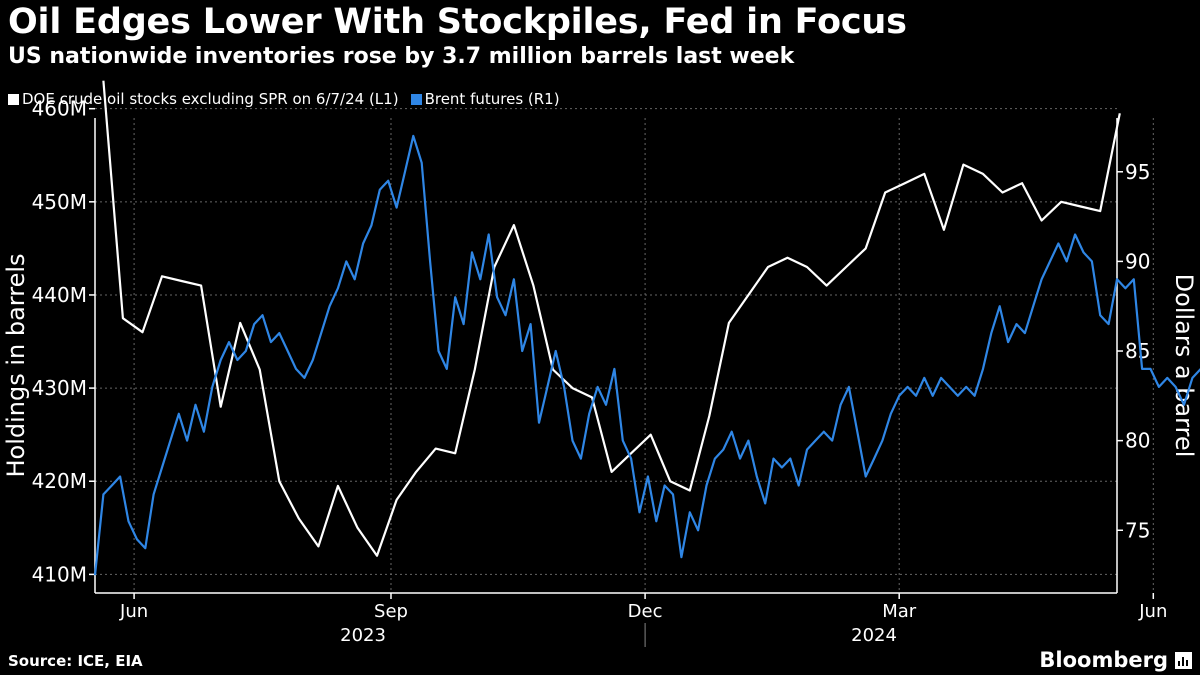 The width and height of the screenshot is (1200, 675). I want to click on right-tick-label: 90, so click(1137, 261).